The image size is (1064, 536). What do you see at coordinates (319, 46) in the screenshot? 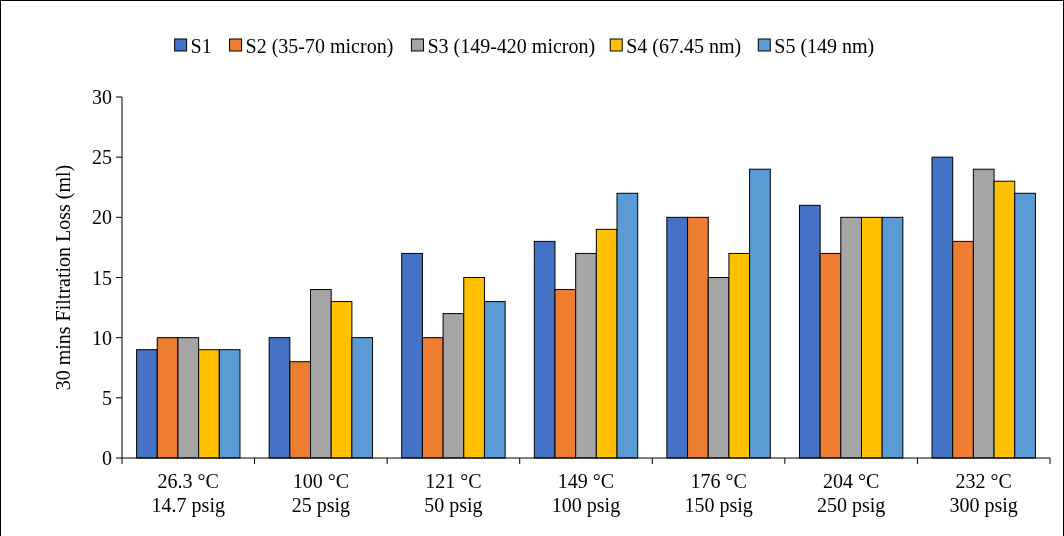
I see `legend-label: S2 (35-70 micron)` at bounding box center [319, 46].